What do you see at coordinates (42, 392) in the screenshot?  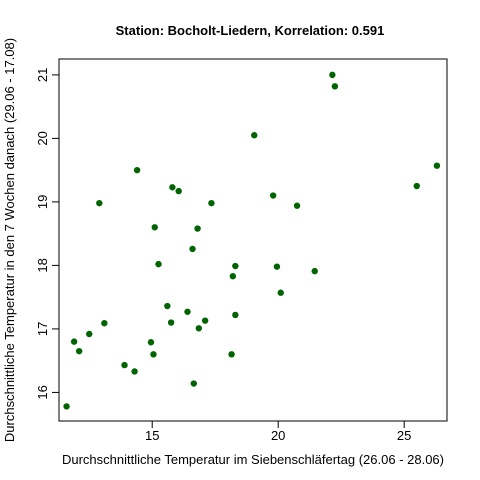 I see `y-tick-label: 16` at bounding box center [42, 392].